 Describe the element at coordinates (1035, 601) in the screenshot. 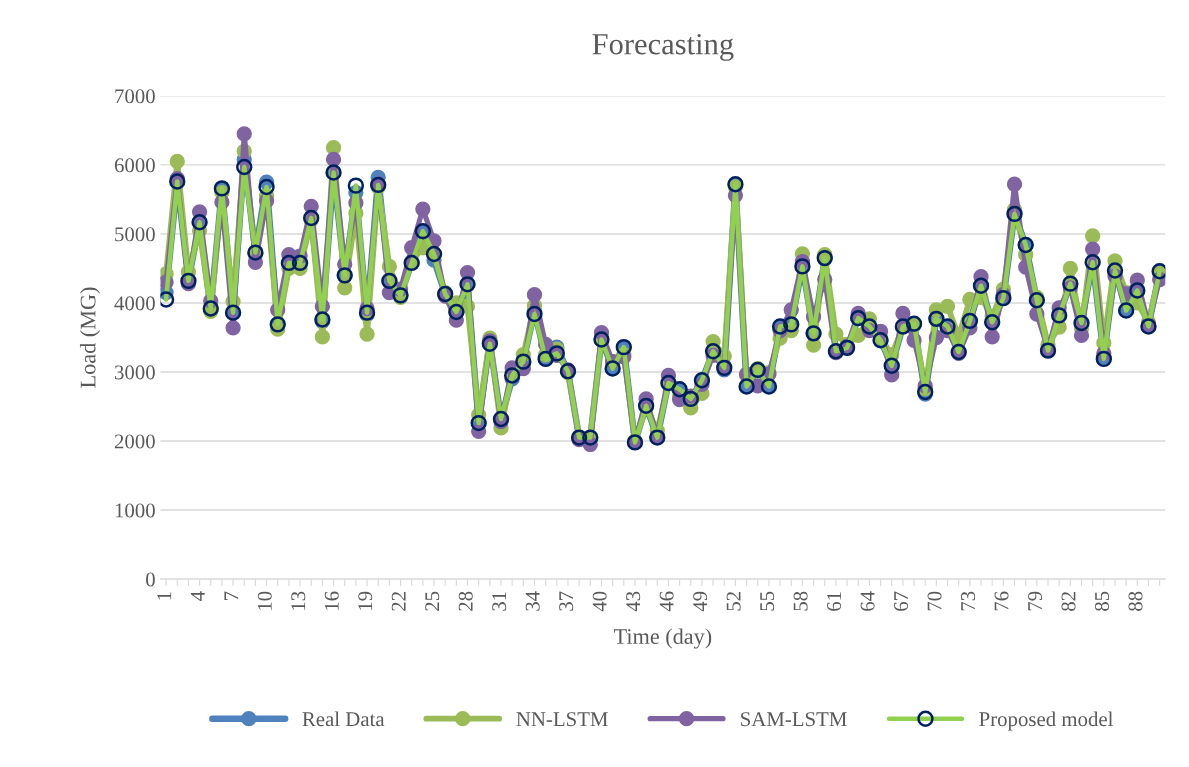

I see `x-tick-label: 79` at that location.